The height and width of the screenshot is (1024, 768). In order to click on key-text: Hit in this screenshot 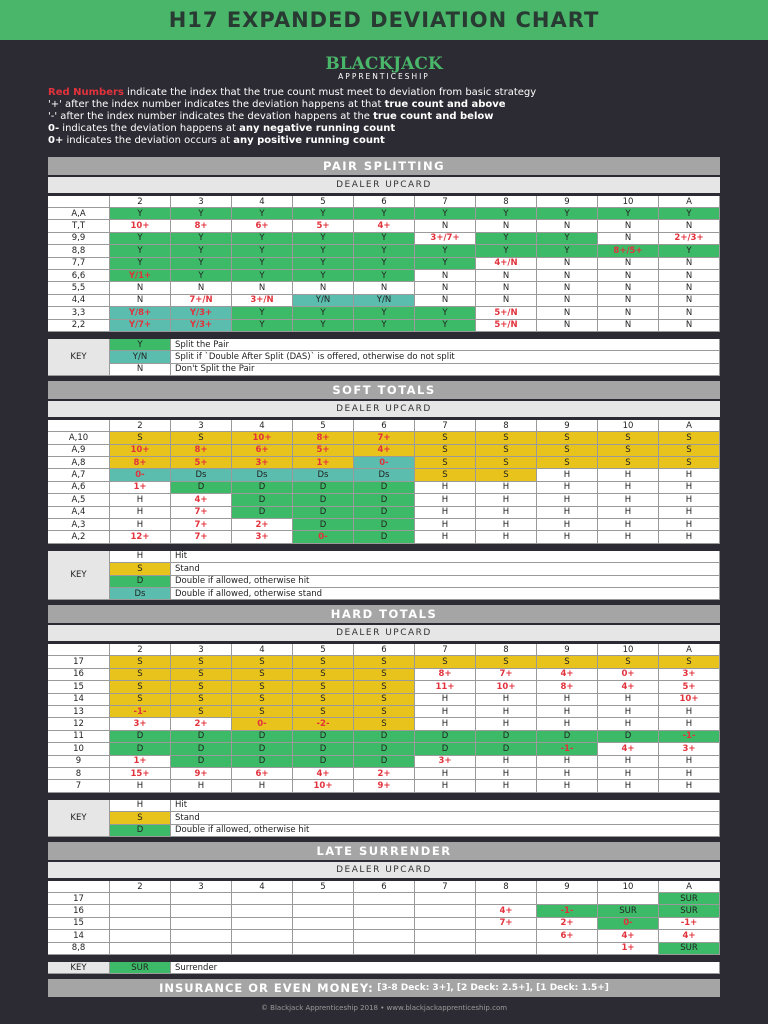, I will do `click(445, 806)`.